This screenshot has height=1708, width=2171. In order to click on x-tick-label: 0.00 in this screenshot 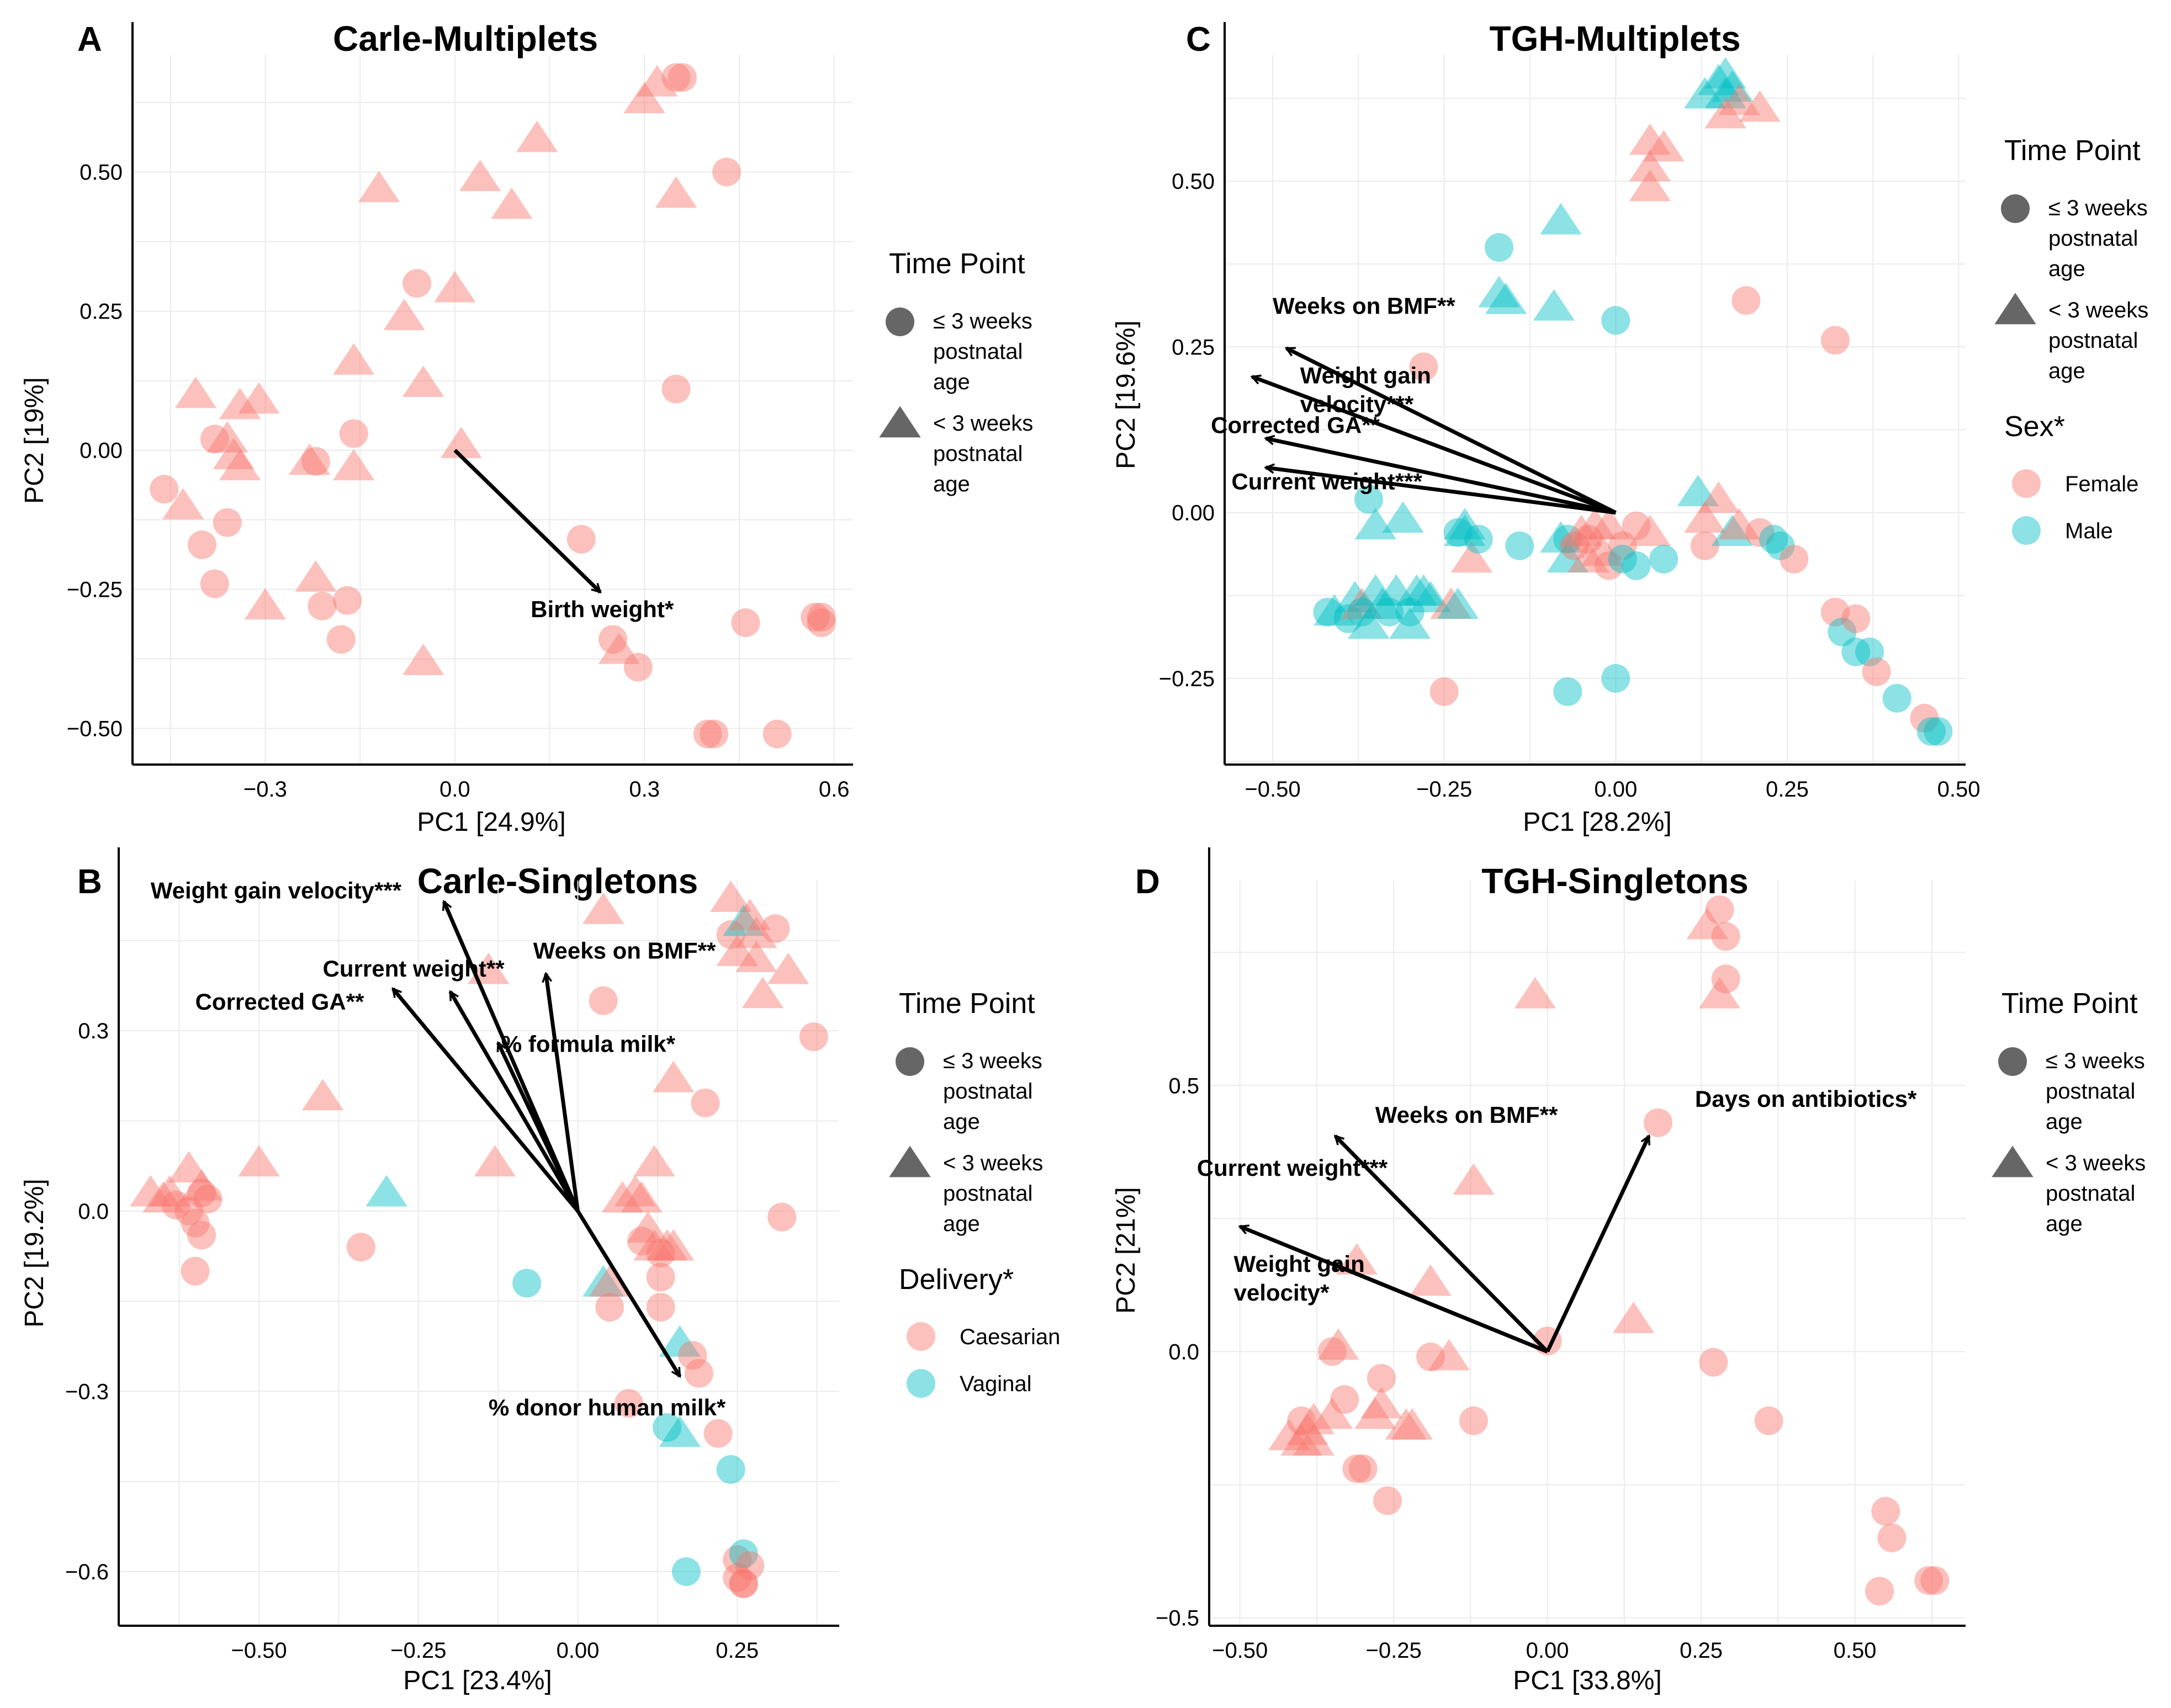, I will do `click(1547, 1650)`.